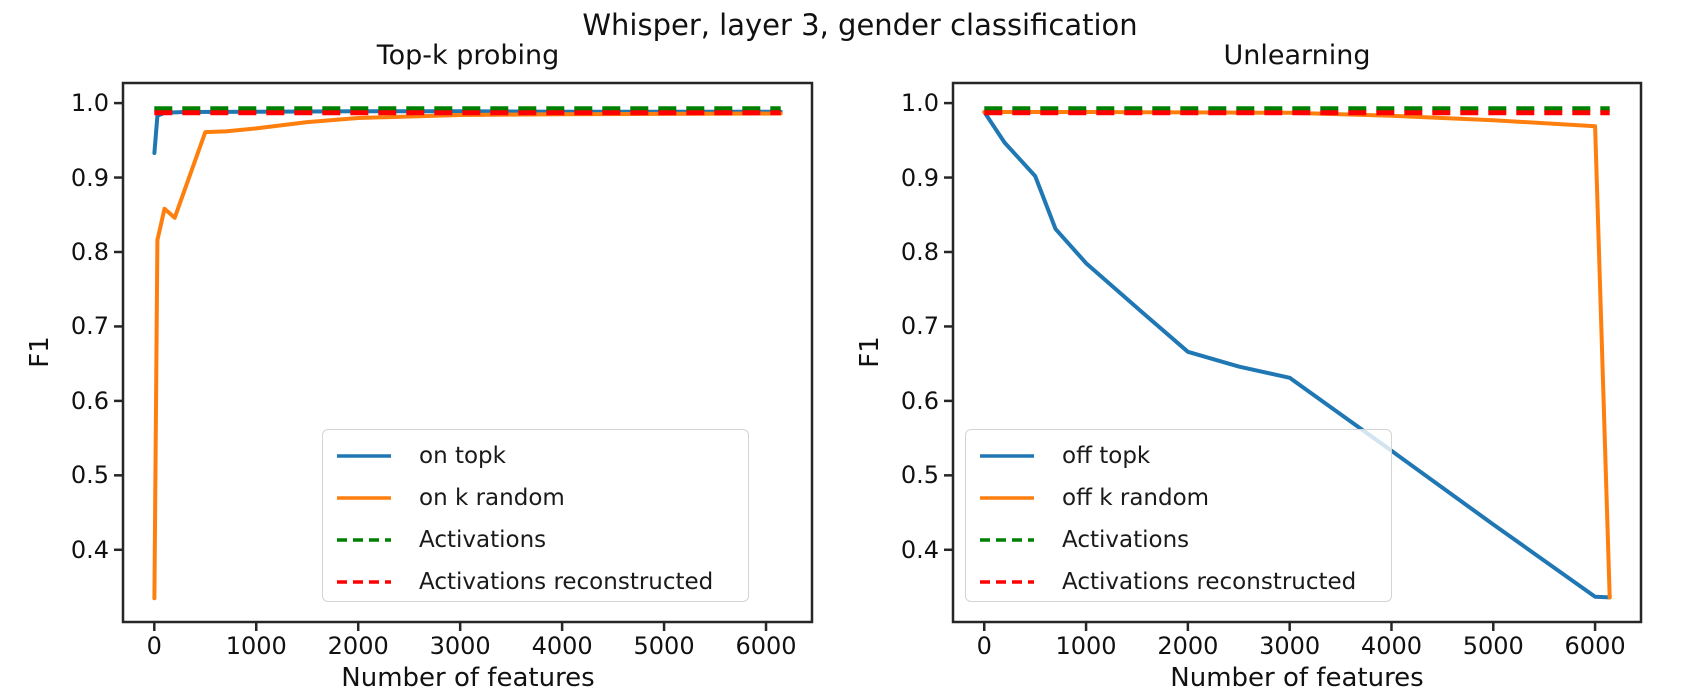 This screenshot has height=700, width=1705. I want to click on y-axis-label-right: F1, so click(870, 352).